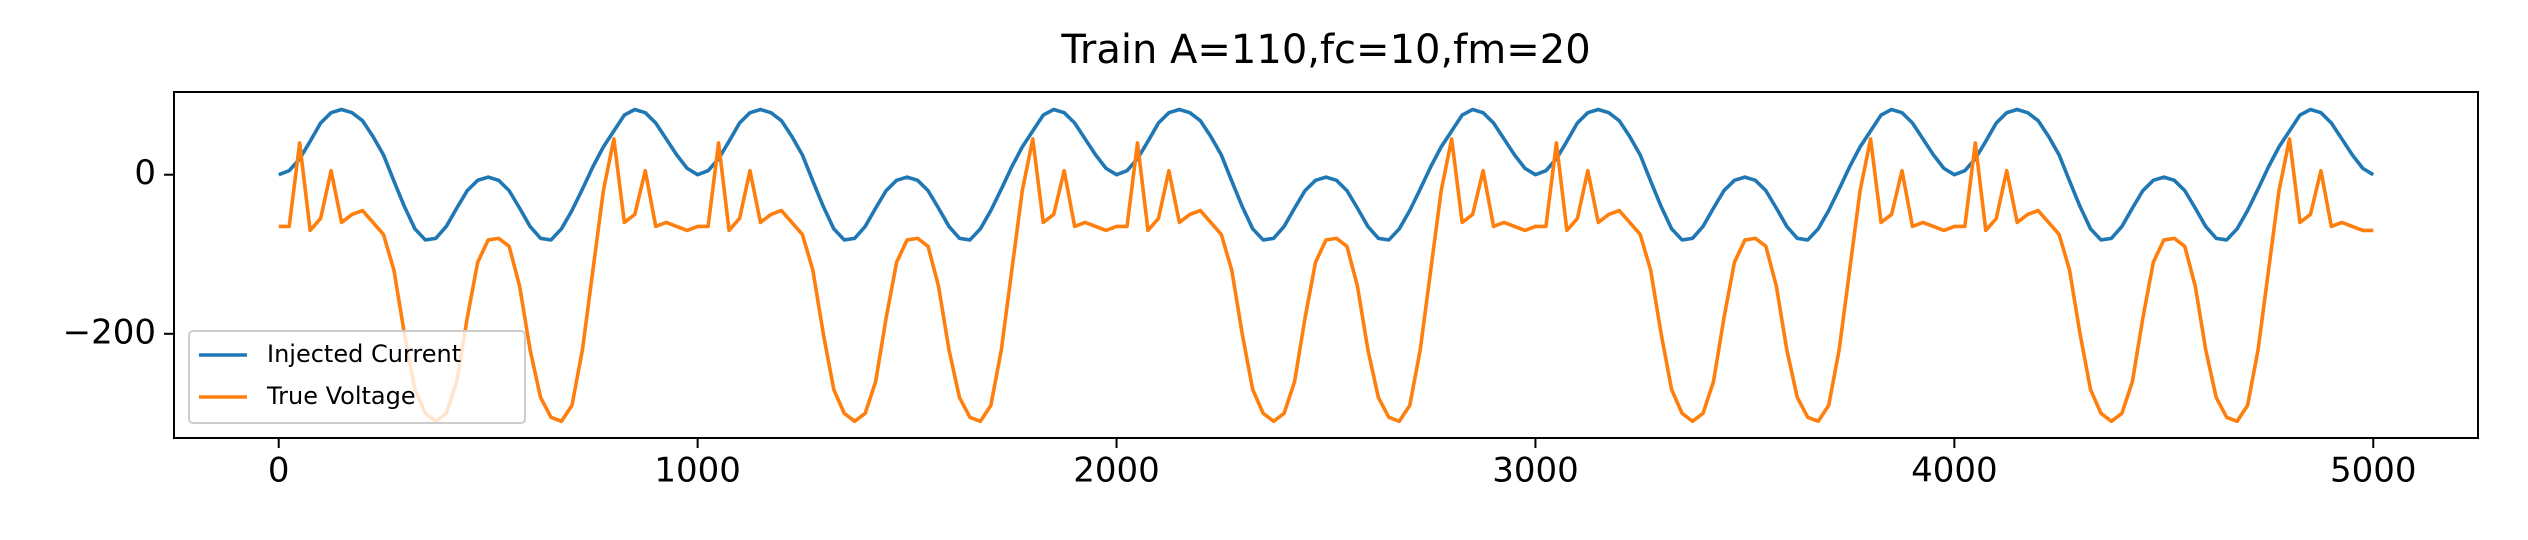  What do you see at coordinates (279, 471) in the screenshot?
I see `x-tick-label: 0` at bounding box center [279, 471].